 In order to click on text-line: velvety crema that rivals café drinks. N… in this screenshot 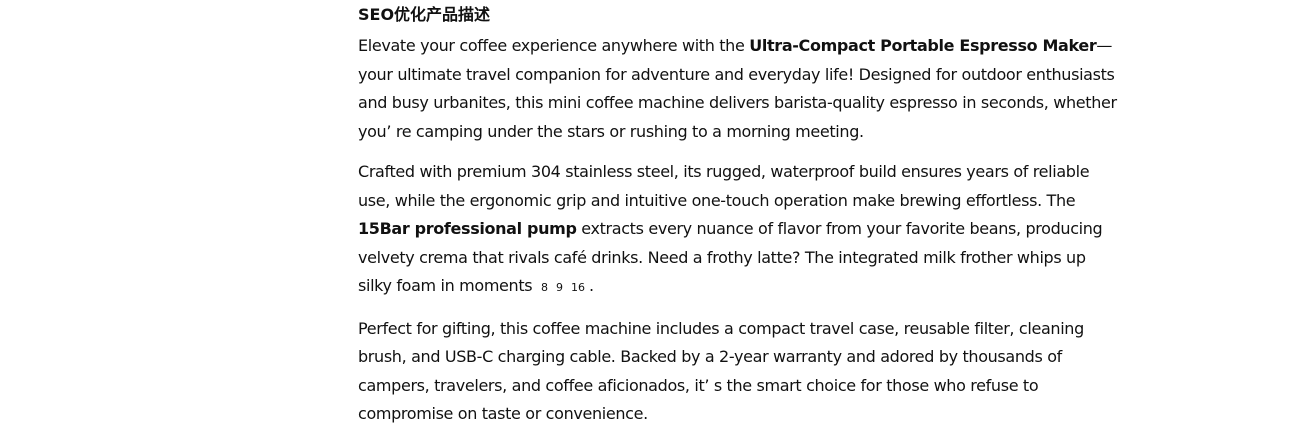, I will do `click(738, 258)`.